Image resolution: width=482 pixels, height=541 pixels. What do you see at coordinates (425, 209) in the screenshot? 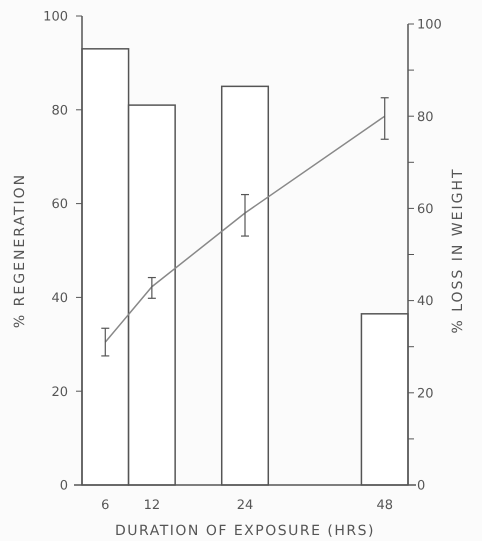
I see `y2-tick-label: 60` at bounding box center [425, 209].